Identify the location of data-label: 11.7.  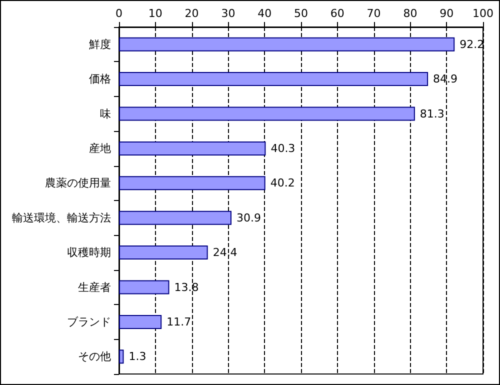
(179, 321).